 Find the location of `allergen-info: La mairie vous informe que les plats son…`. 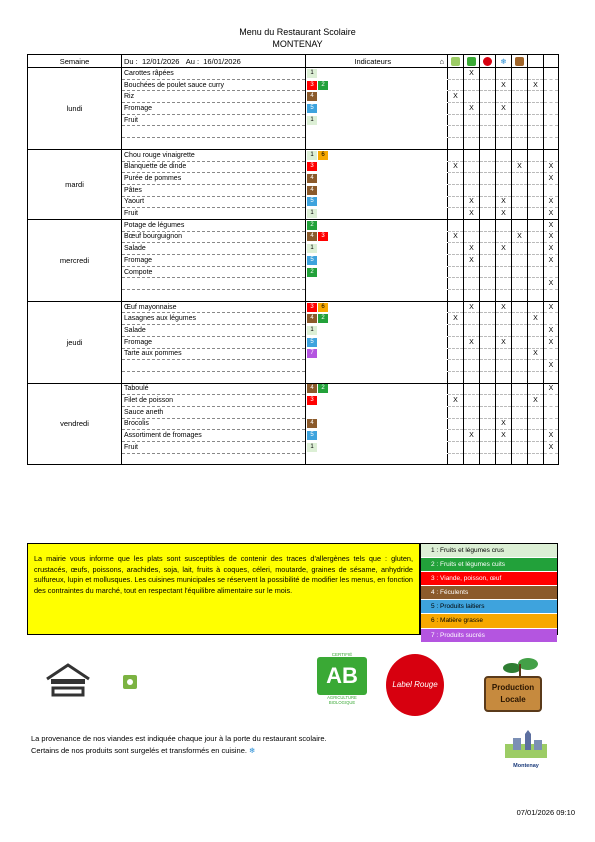

allergen-info: La mairie vous informe que les plats son… is located at coordinates (223, 589).